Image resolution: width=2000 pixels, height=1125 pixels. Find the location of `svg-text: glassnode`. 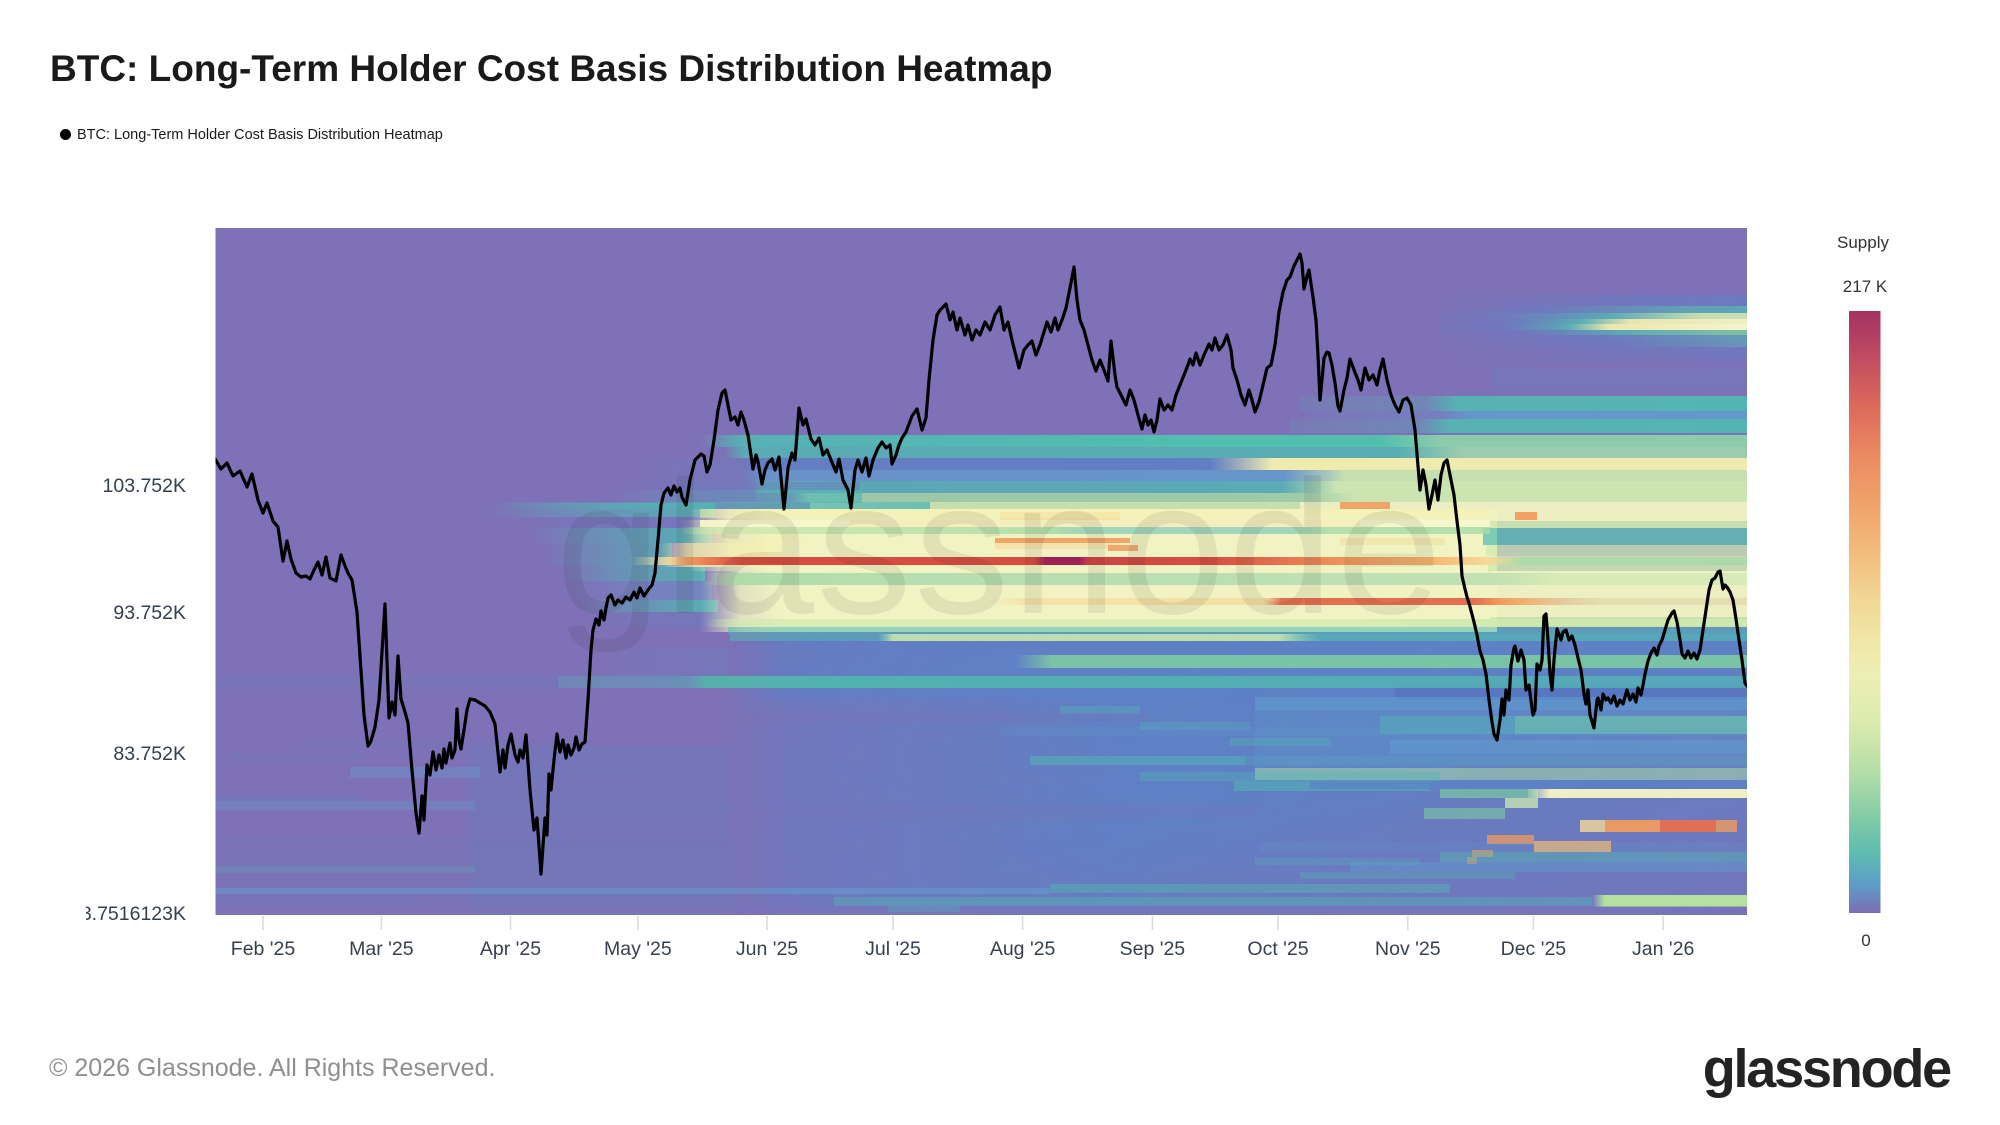

svg-text: glassnode is located at coordinates (1000, 548).